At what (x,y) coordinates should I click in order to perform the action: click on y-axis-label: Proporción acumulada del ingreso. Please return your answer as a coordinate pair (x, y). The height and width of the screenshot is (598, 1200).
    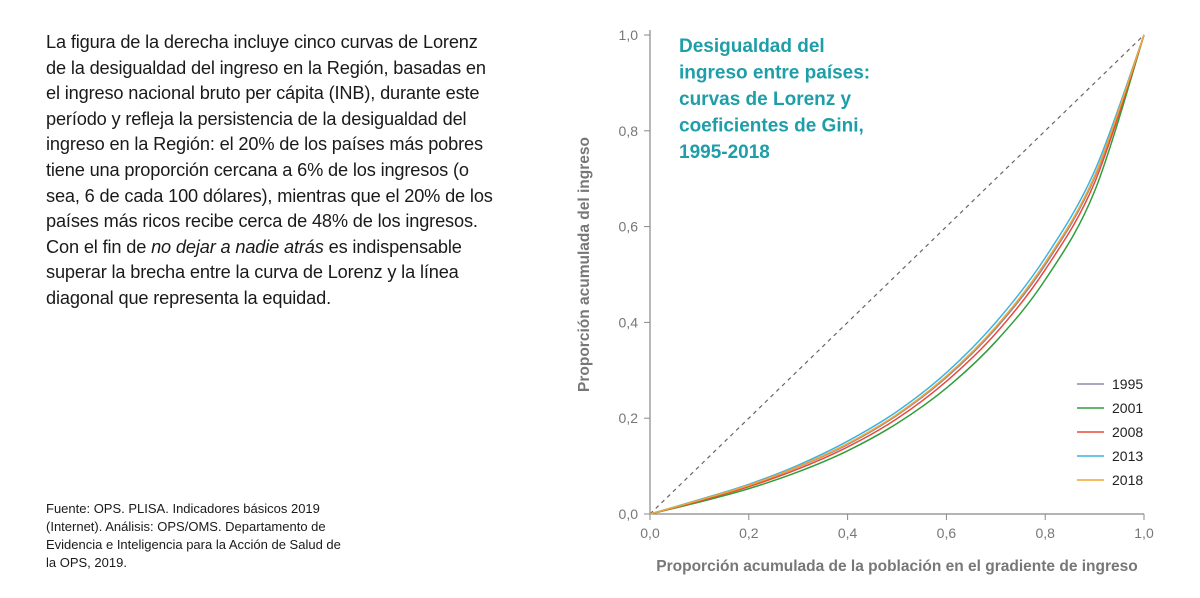
    Looking at the image, I should click on (584, 264).